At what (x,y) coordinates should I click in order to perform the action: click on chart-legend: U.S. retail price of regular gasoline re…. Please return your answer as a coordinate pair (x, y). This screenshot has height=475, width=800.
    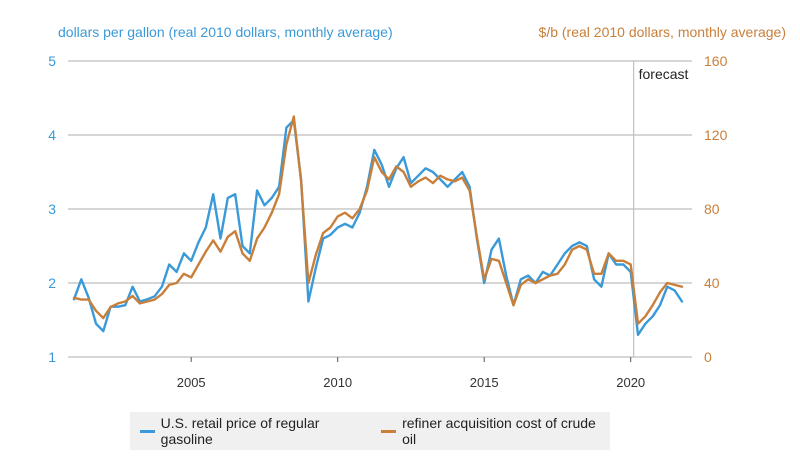
    Looking at the image, I should click on (370, 431).